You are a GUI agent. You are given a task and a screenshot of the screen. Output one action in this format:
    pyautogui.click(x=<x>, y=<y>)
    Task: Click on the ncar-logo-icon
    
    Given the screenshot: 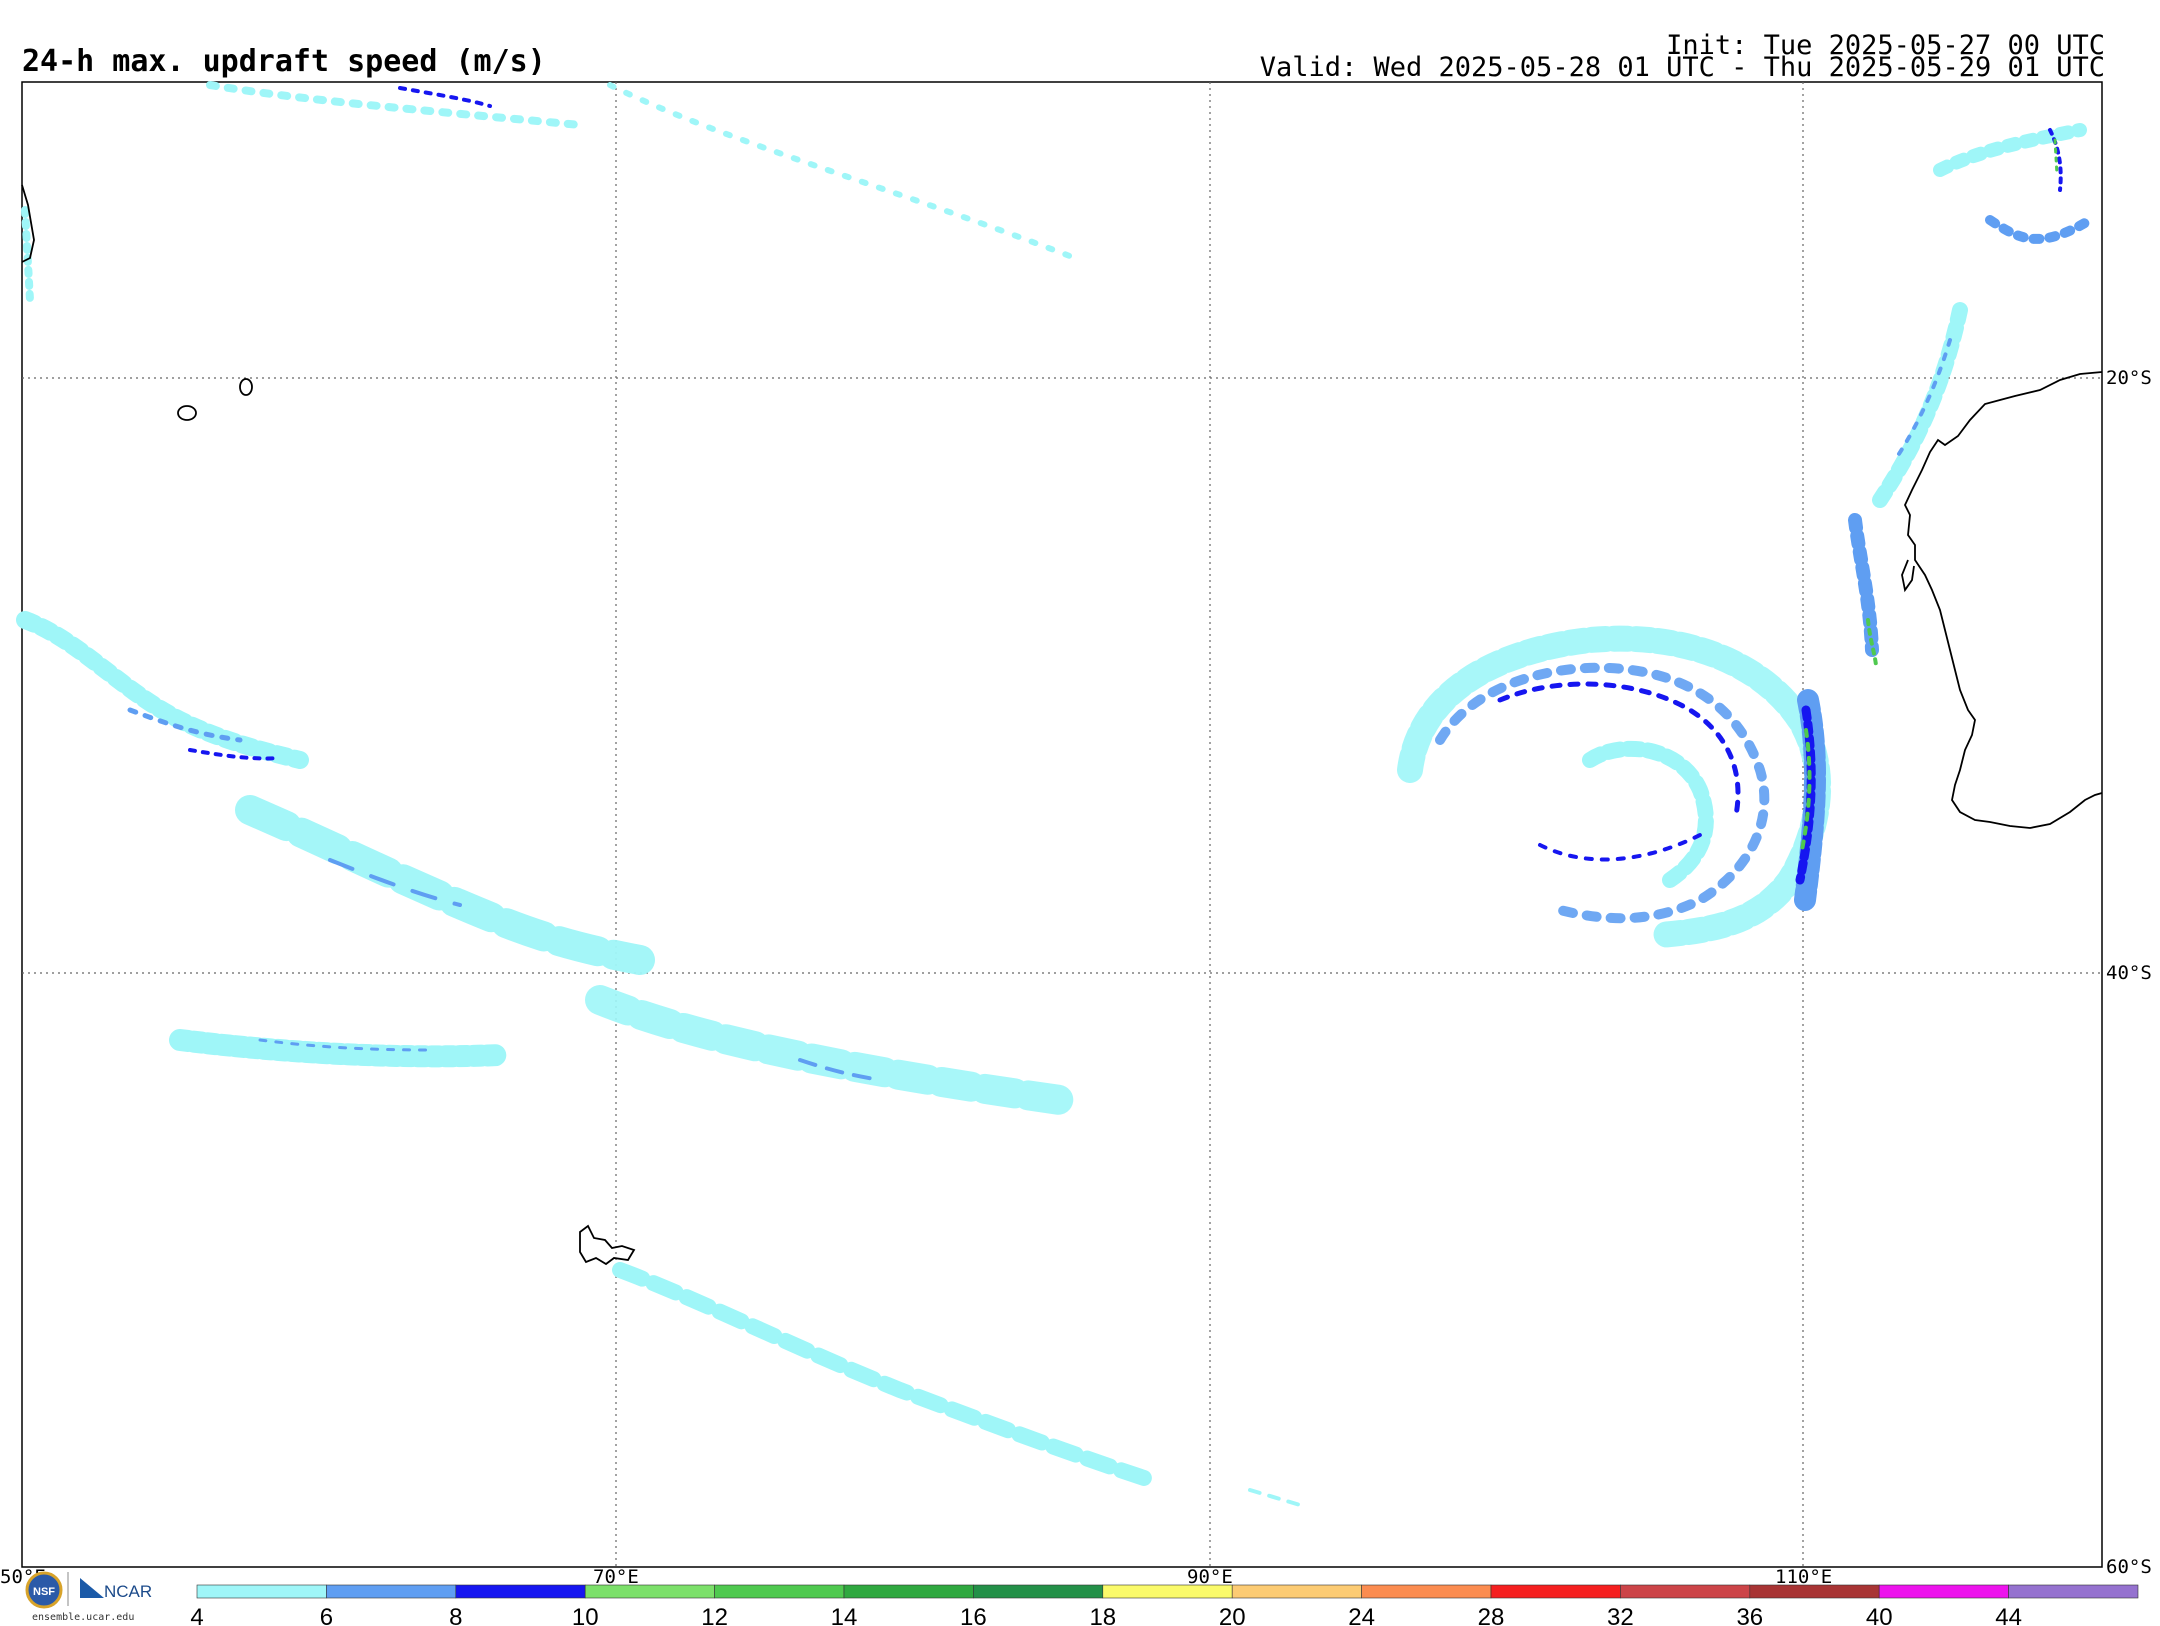 What is the action you would take?
    pyautogui.click(x=92, y=1588)
    